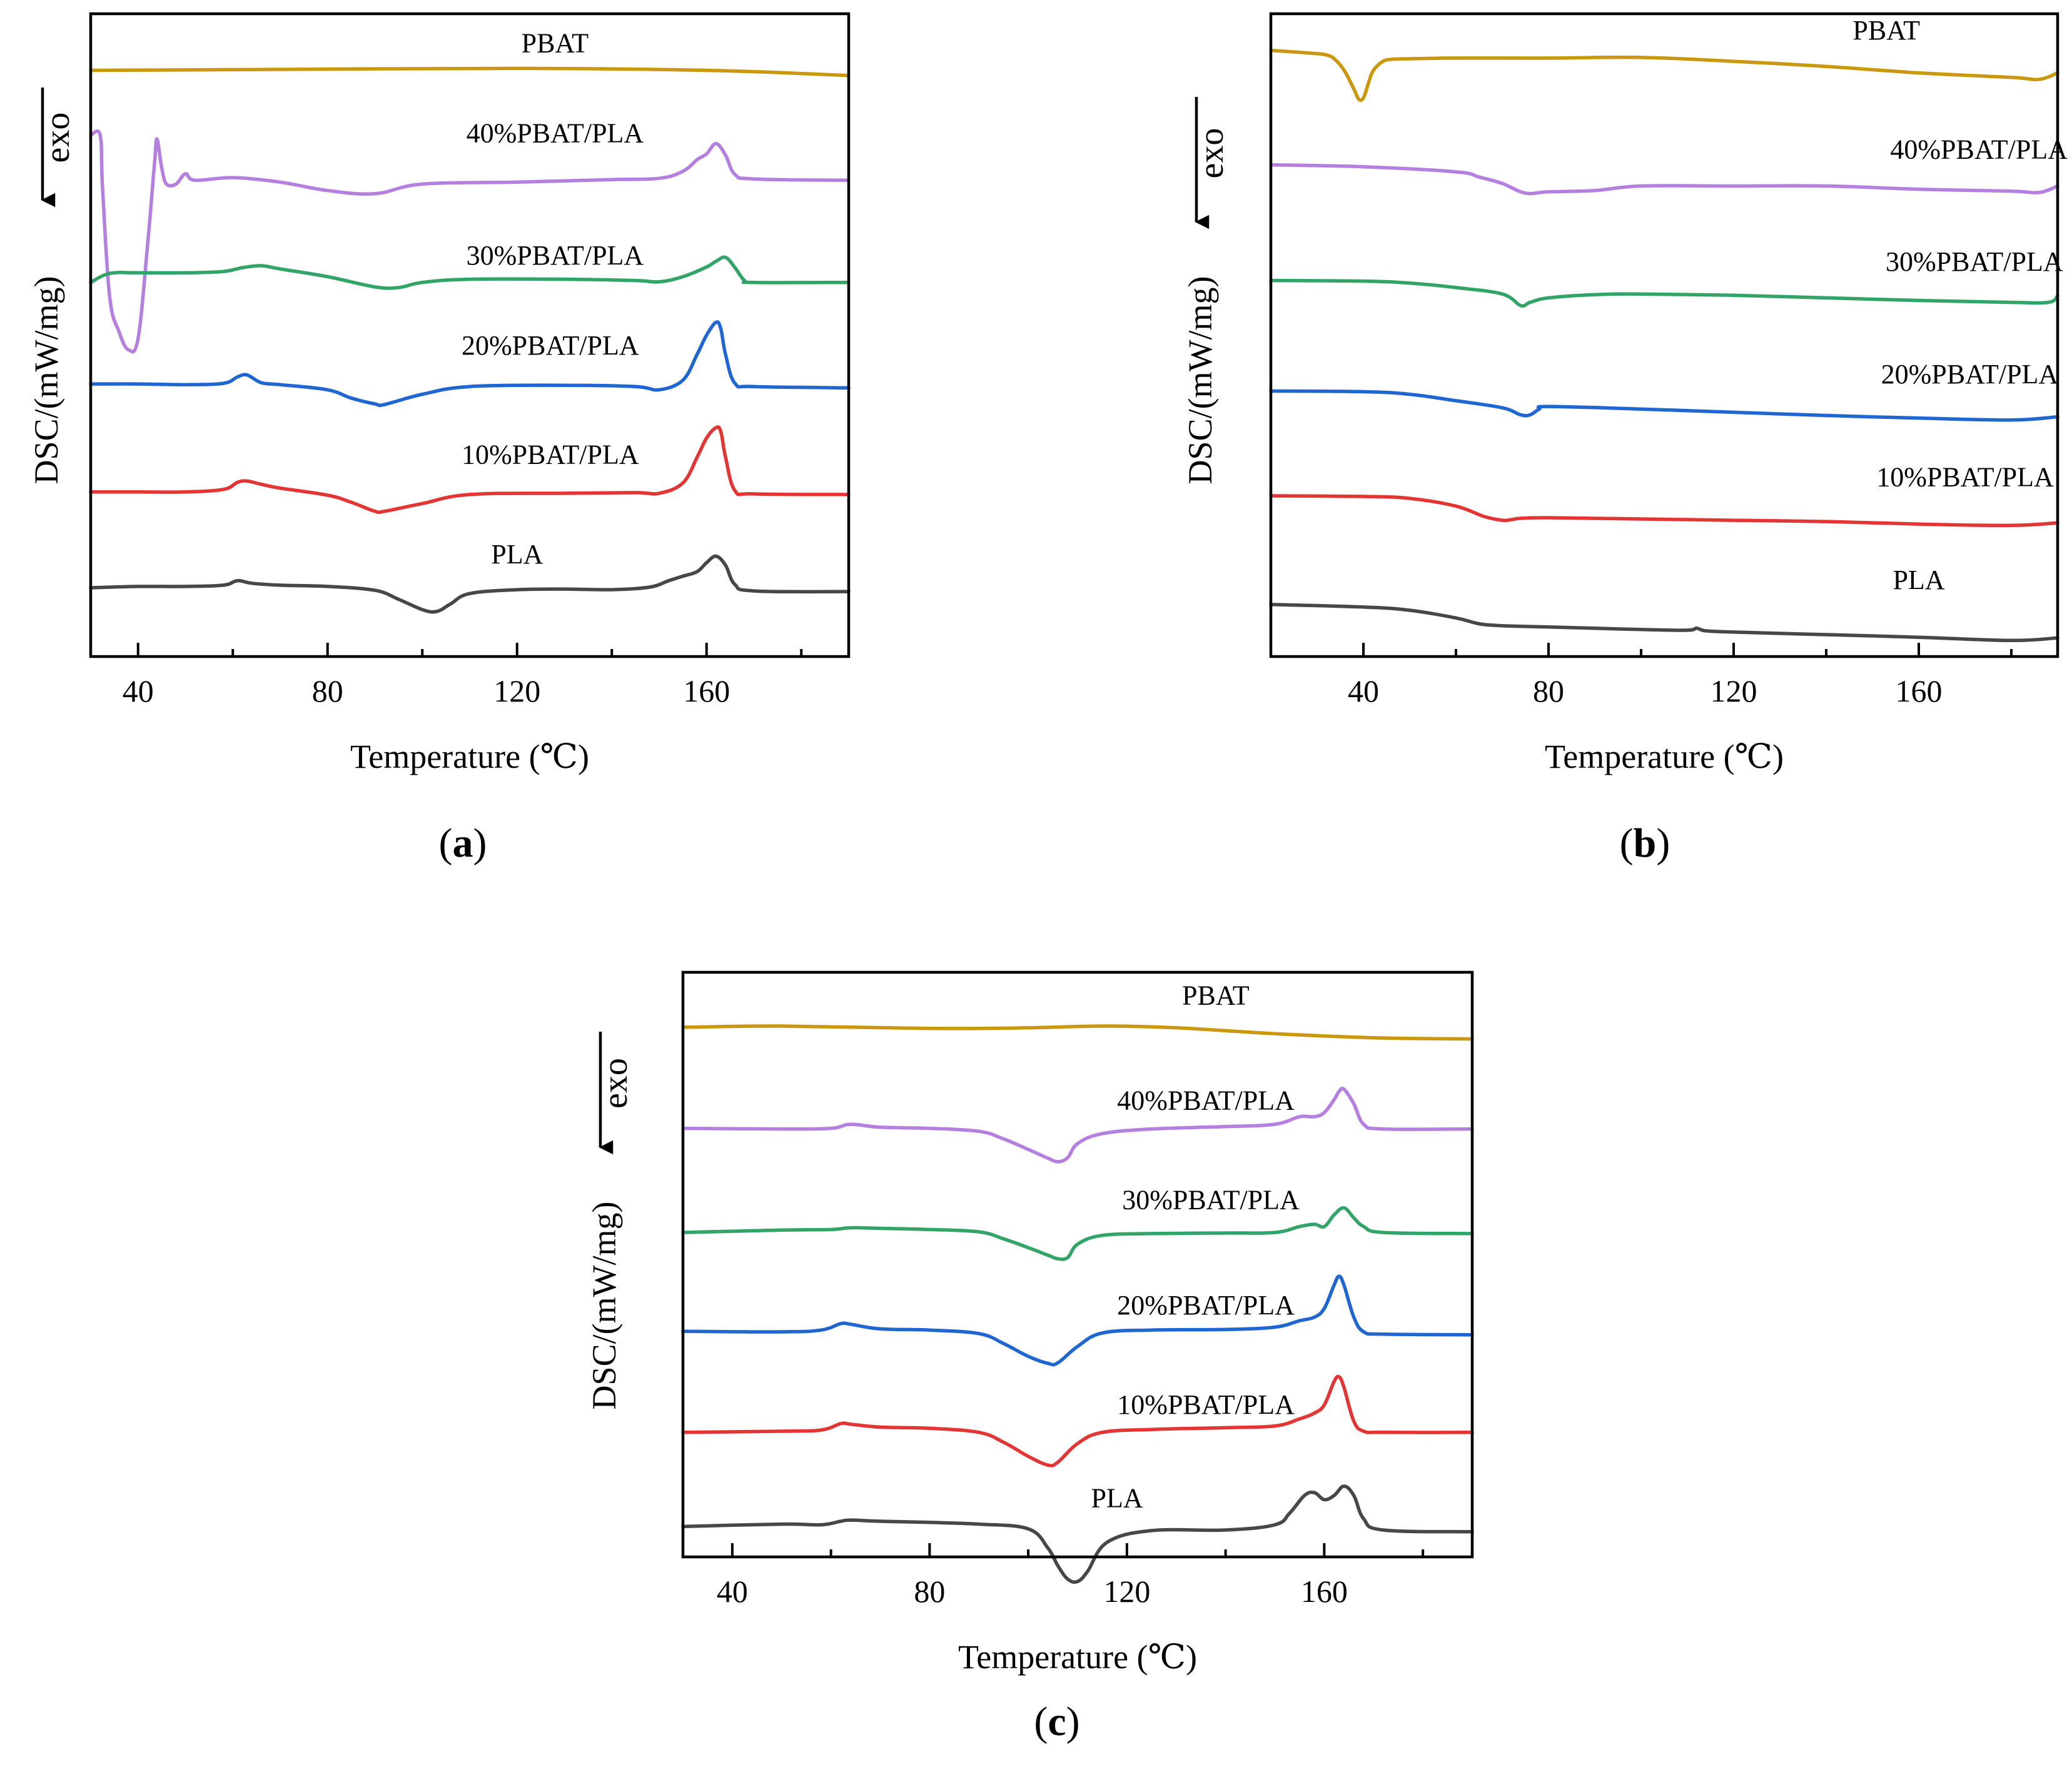 The height and width of the screenshot is (1767, 2072). What do you see at coordinates (551, 345) in the screenshot?
I see `series-label-a: 20%PBAT/PLA` at bounding box center [551, 345].